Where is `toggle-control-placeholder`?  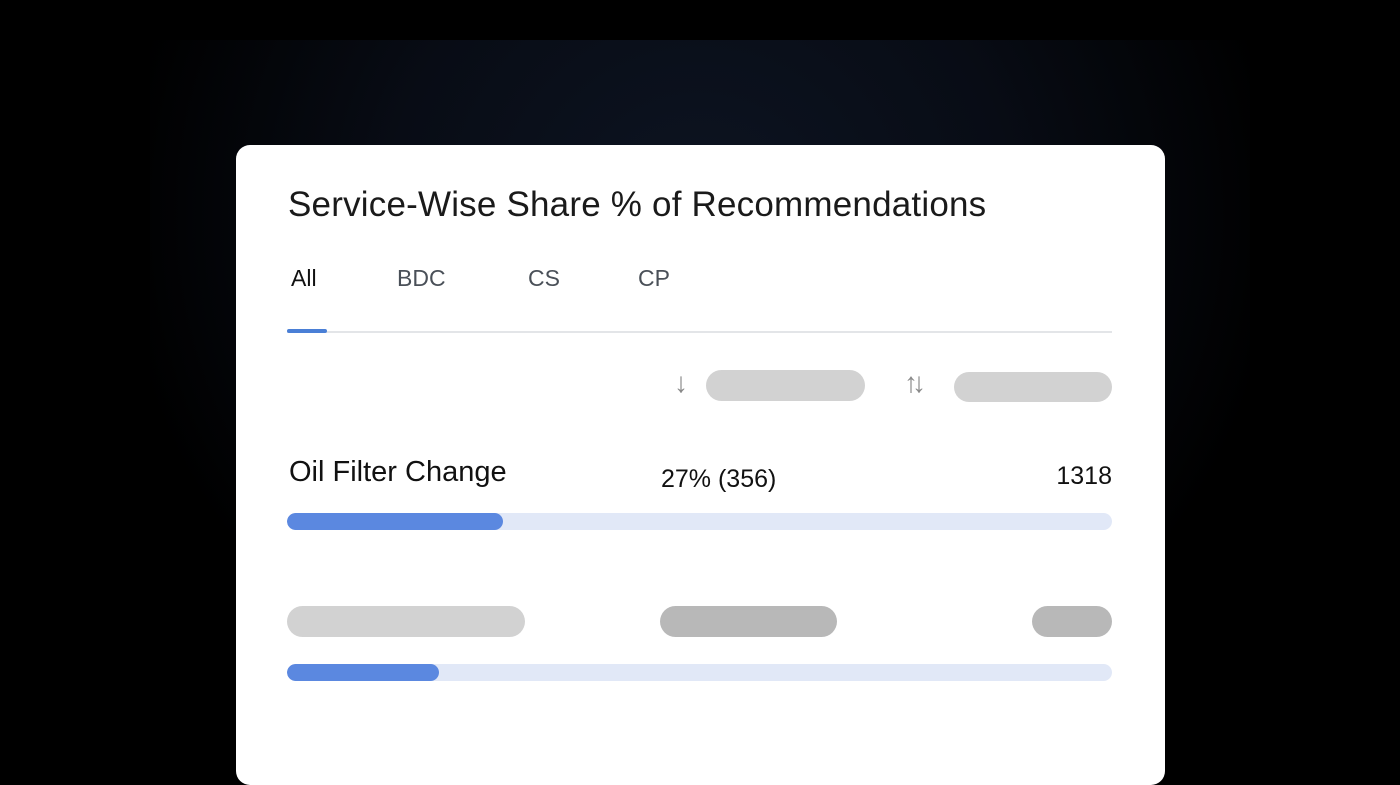
toggle-control-placeholder is located at coordinates (1033, 387).